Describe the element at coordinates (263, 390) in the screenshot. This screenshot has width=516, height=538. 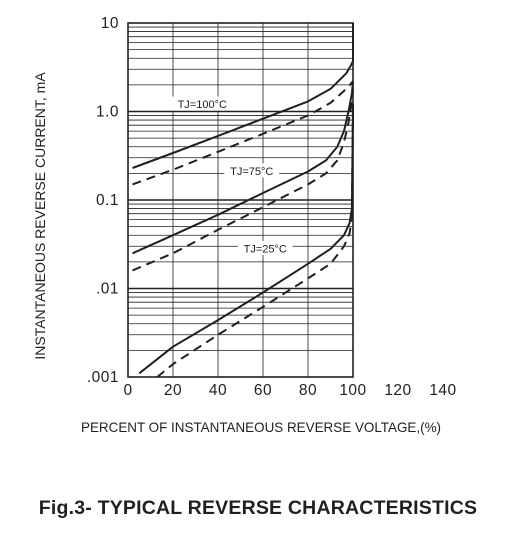
I see `x-tick-label: 60` at that location.